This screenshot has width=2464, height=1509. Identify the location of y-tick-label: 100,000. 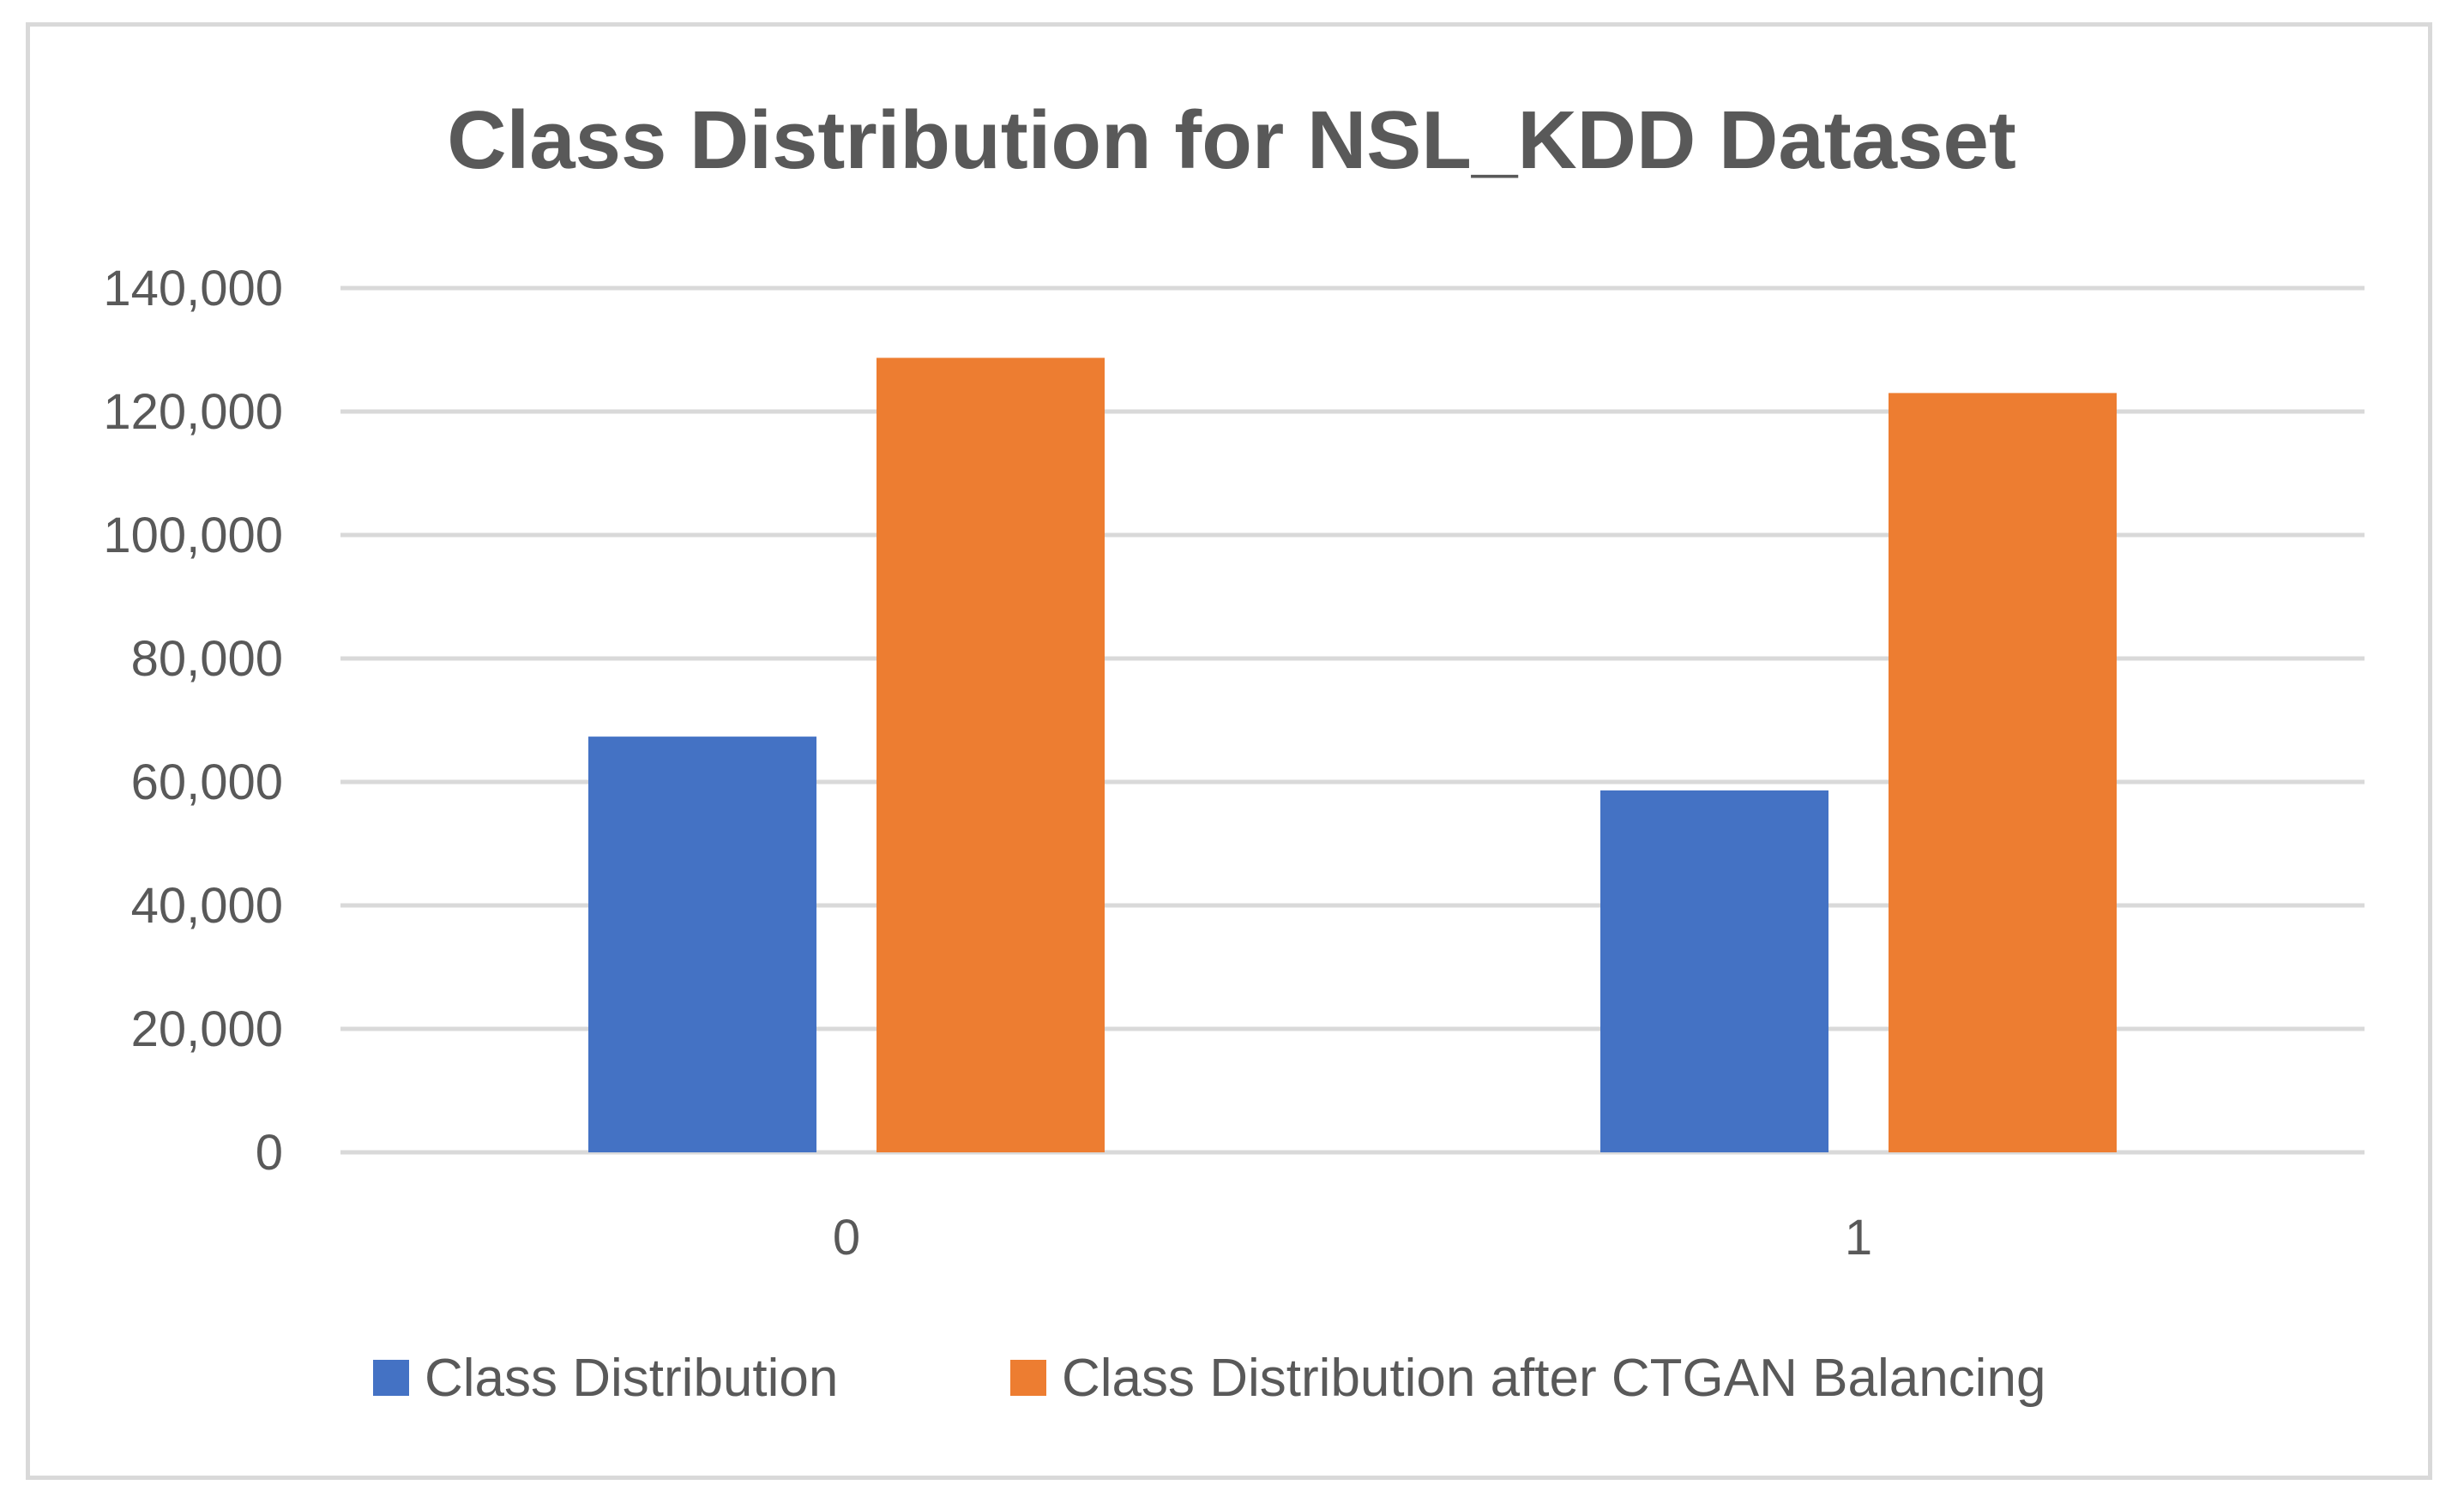
(193, 535).